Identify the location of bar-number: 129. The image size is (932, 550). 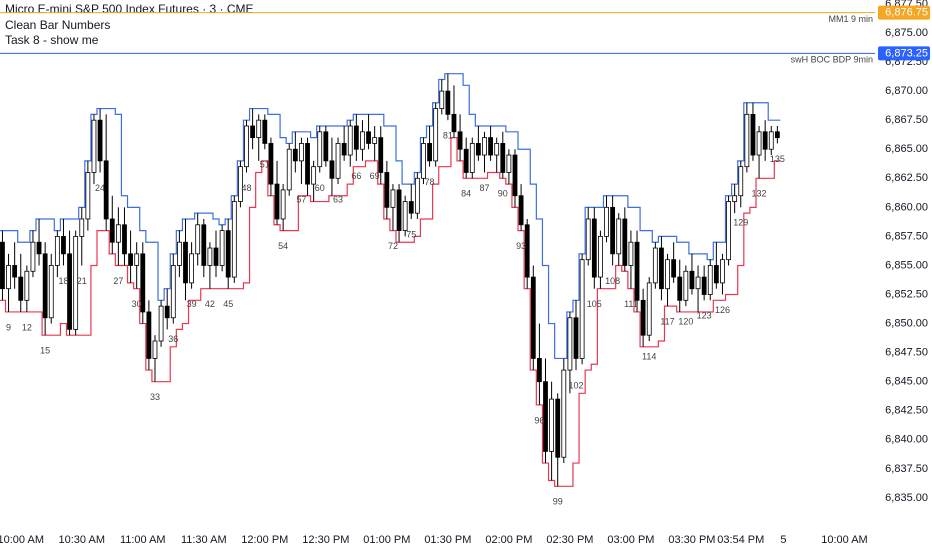
(740, 223).